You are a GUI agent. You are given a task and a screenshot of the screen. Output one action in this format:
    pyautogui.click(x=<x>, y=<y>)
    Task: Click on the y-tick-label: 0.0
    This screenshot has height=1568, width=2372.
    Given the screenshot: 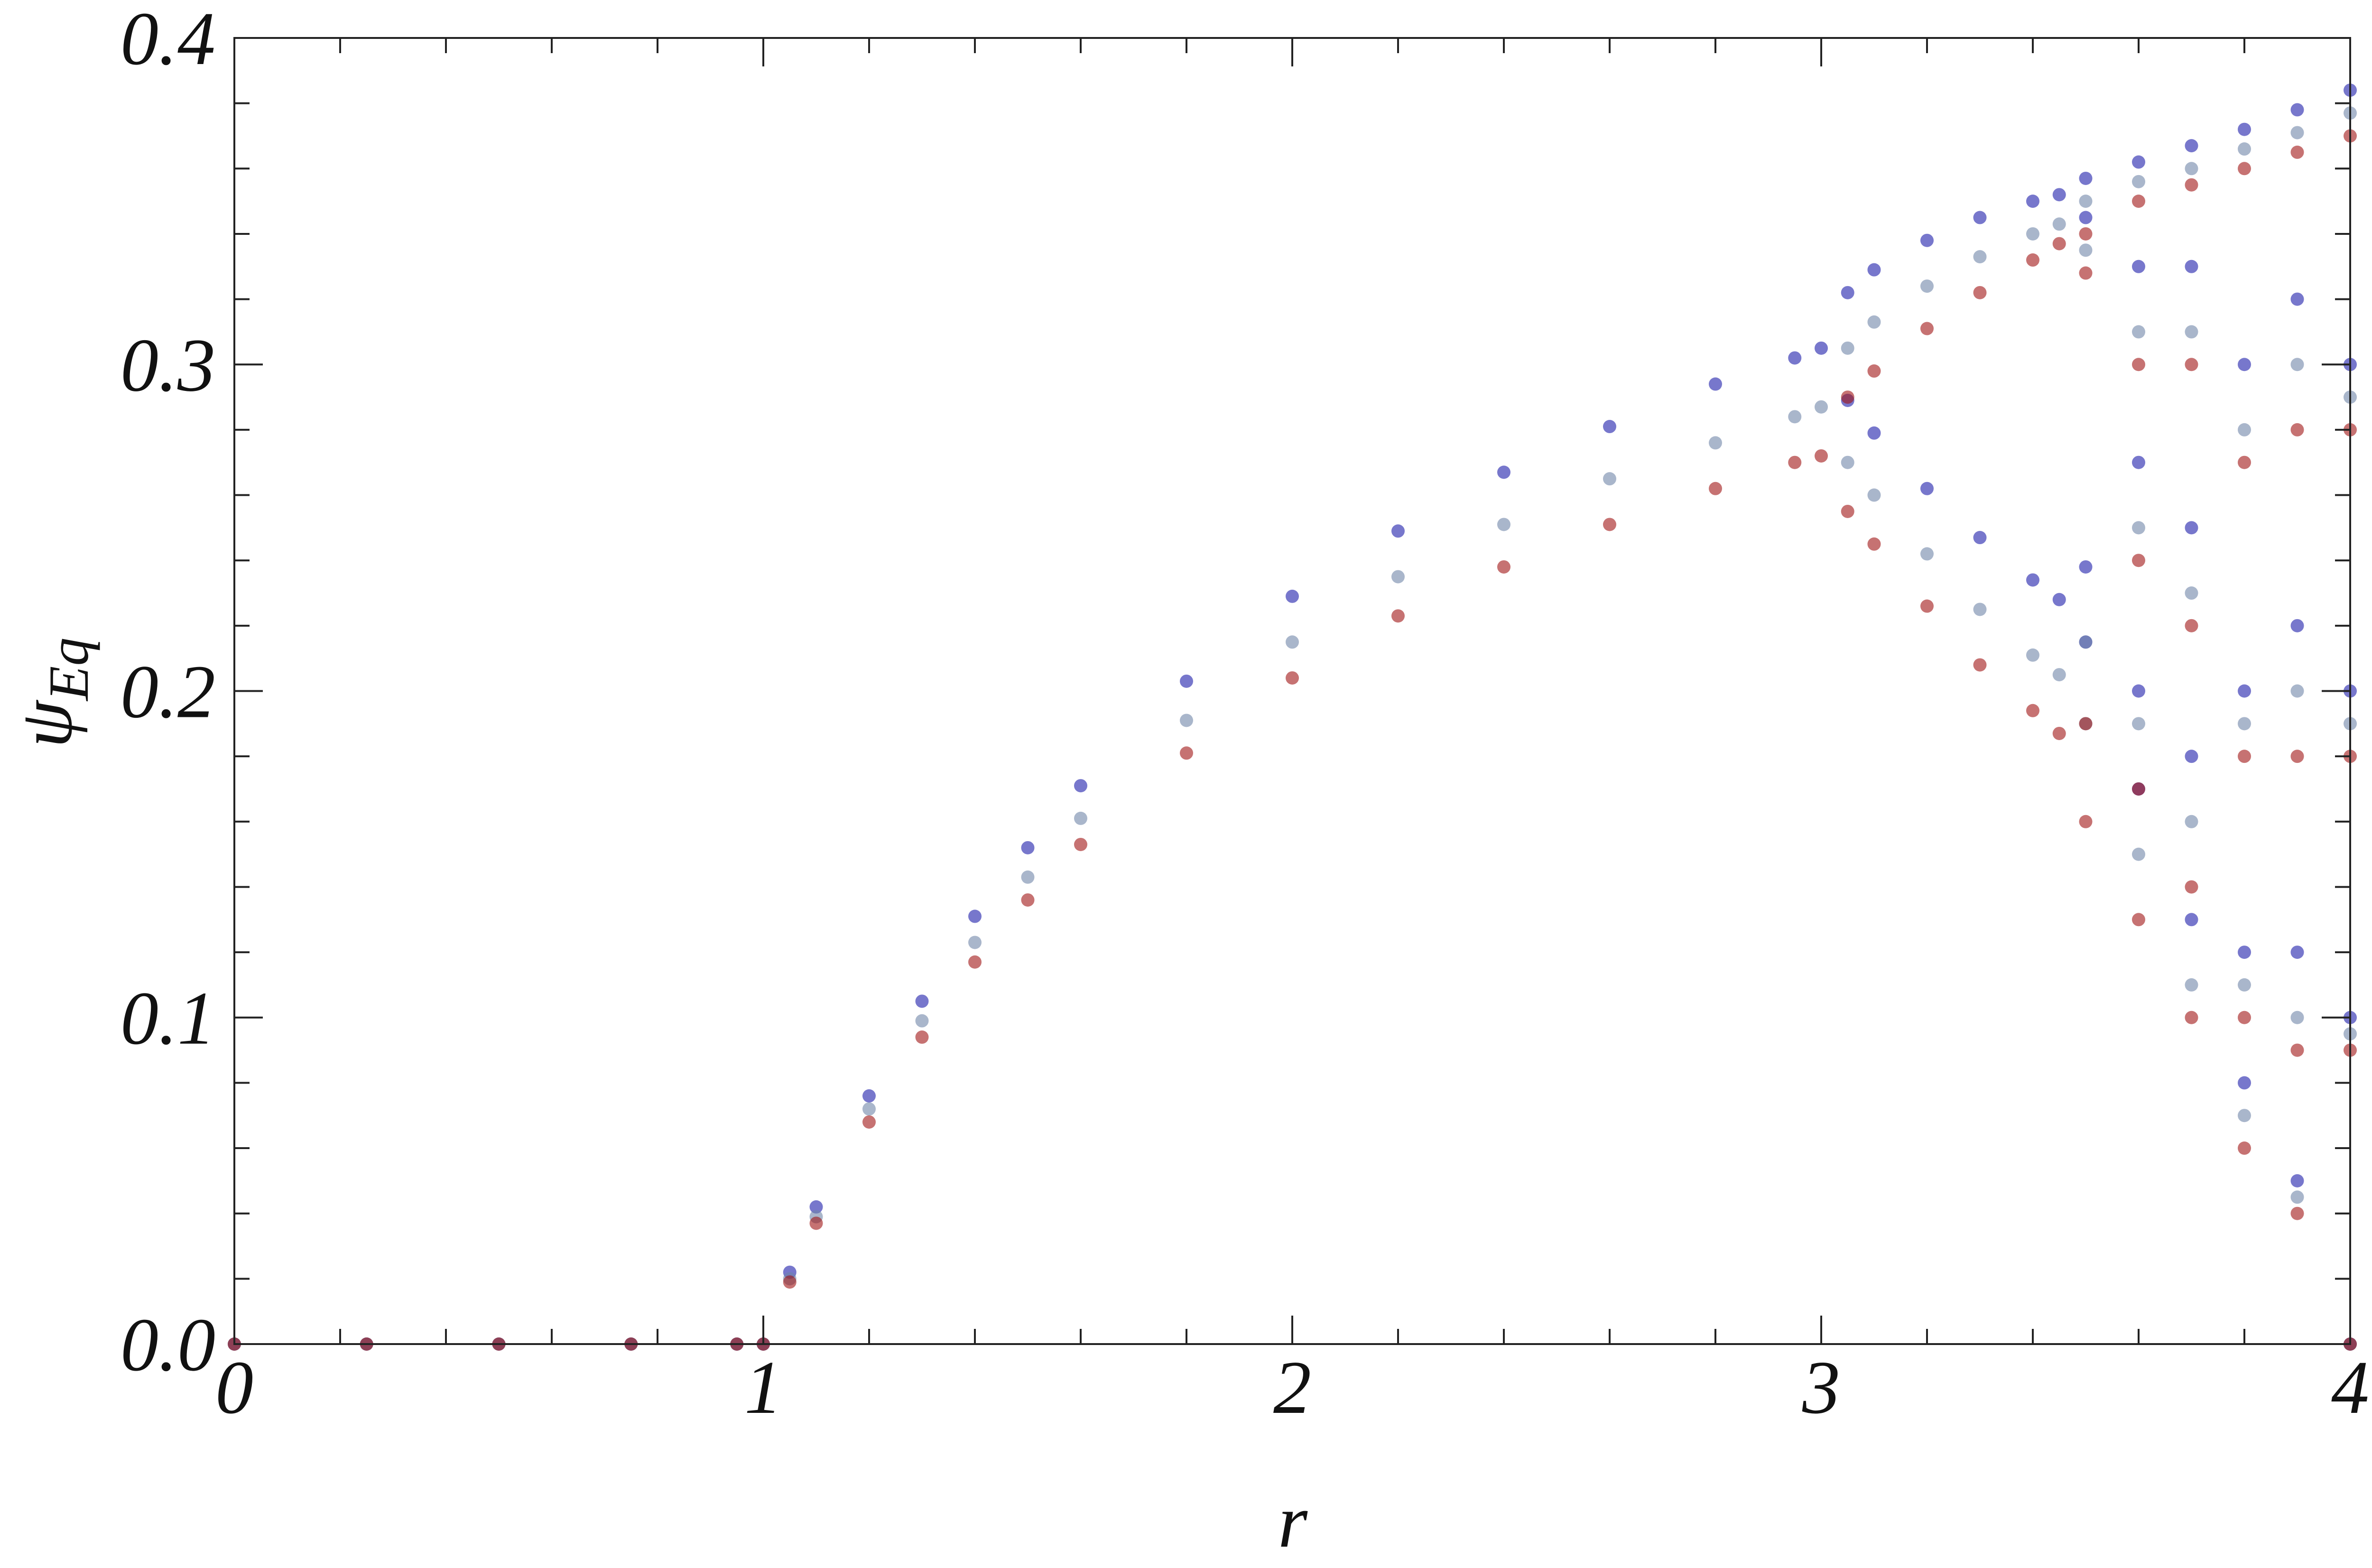 What is the action you would take?
    pyautogui.click(x=167, y=1344)
    